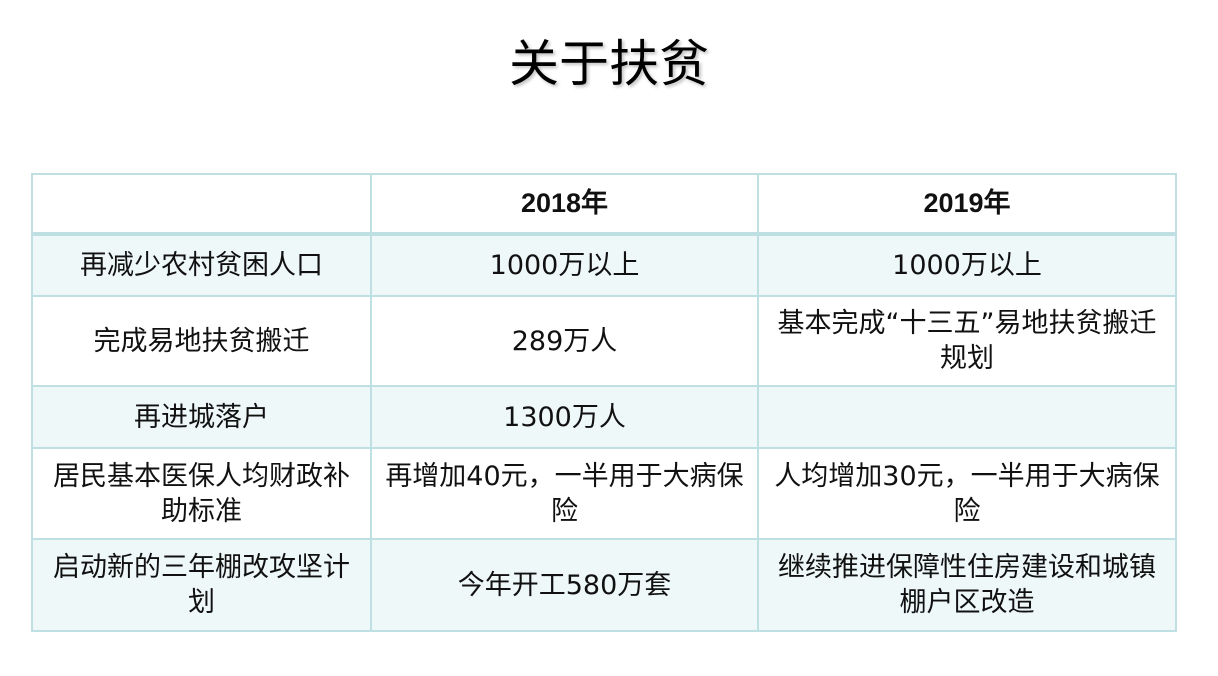 Image resolution: width=1218 pixels, height=676 pixels. I want to click on cell-2018: 1000万以上, so click(564, 265).